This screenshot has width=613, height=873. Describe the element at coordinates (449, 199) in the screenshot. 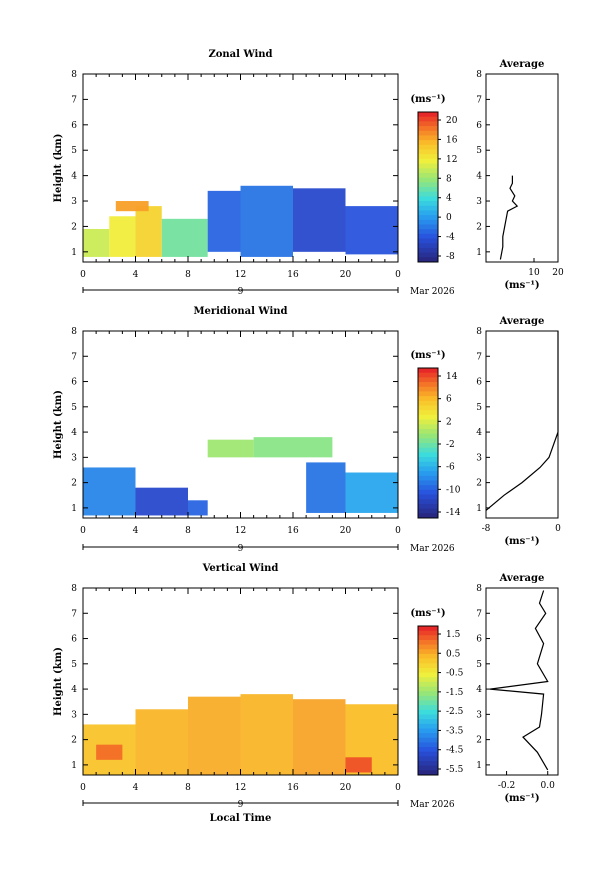

I see `colorbar-tick-label: 4` at that location.